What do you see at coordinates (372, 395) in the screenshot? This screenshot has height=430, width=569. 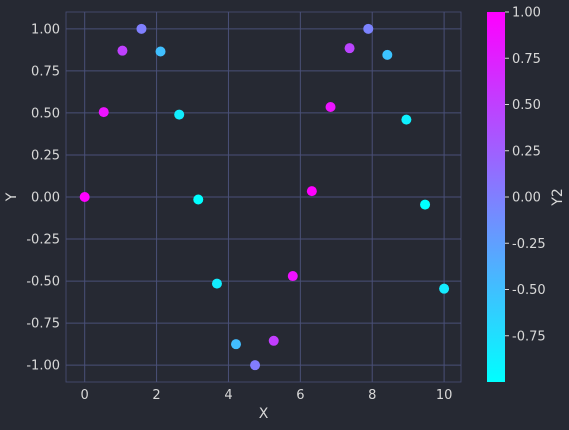 I see `x-tick-label: 8` at bounding box center [372, 395].